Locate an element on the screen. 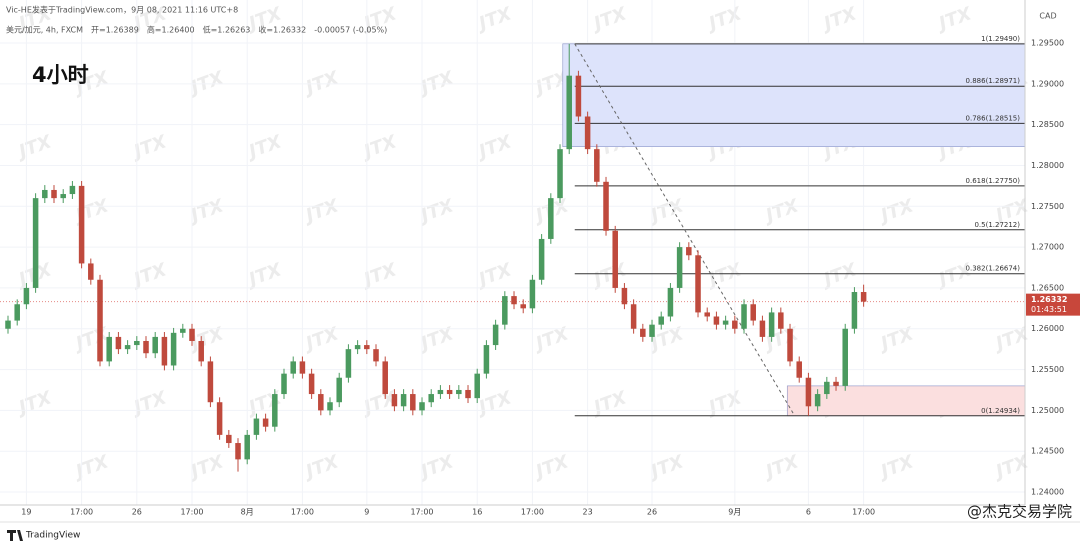  chart-title: 4小时 is located at coordinates (60, 75).